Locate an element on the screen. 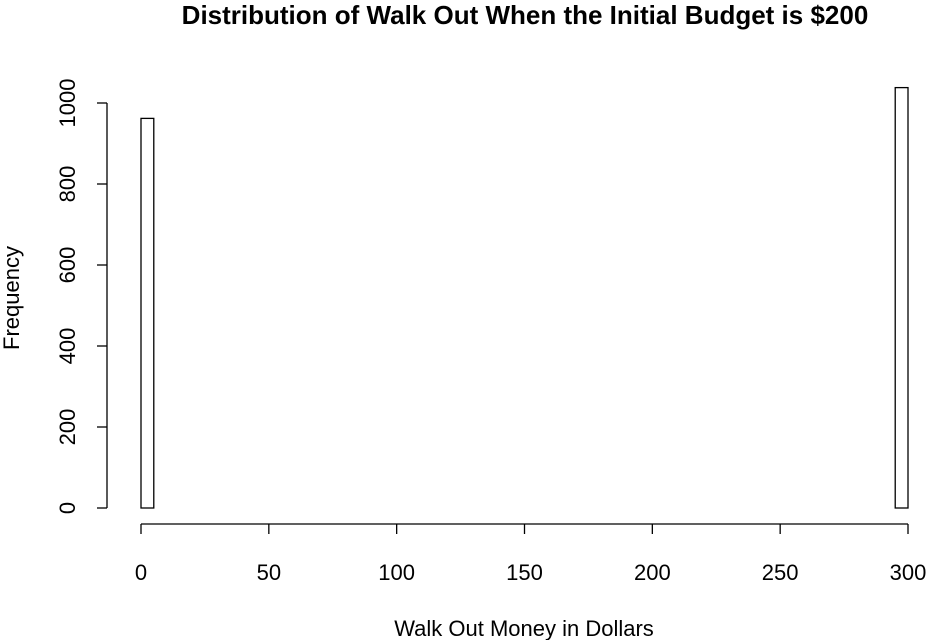  x-tick-label-100: 100 is located at coordinates (396, 572).